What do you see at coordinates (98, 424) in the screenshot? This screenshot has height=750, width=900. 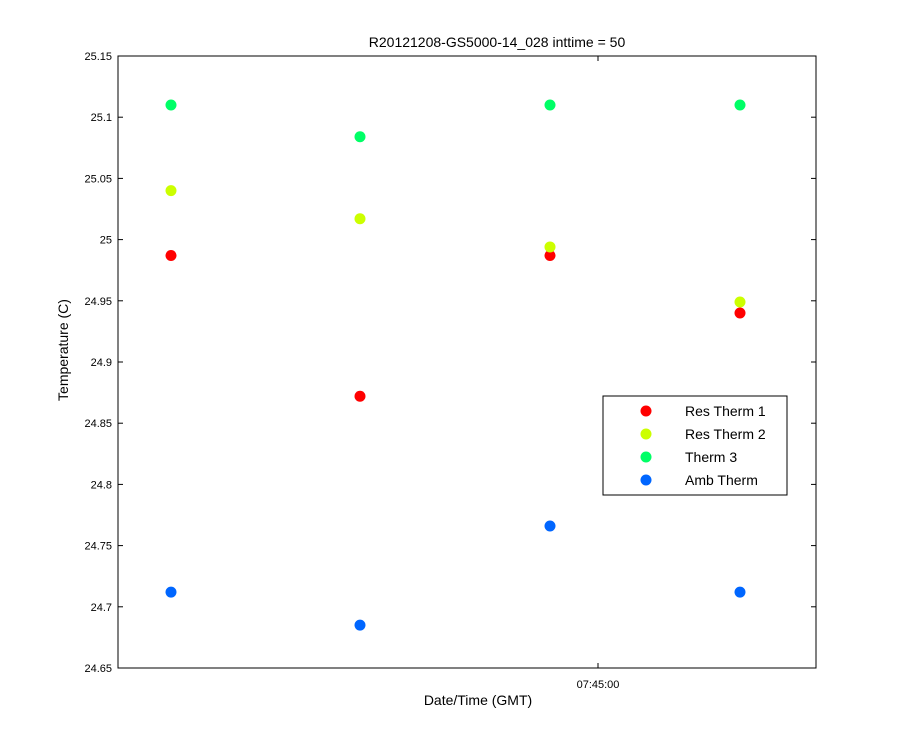 I see `y-tick-label: 24.85` at bounding box center [98, 424].